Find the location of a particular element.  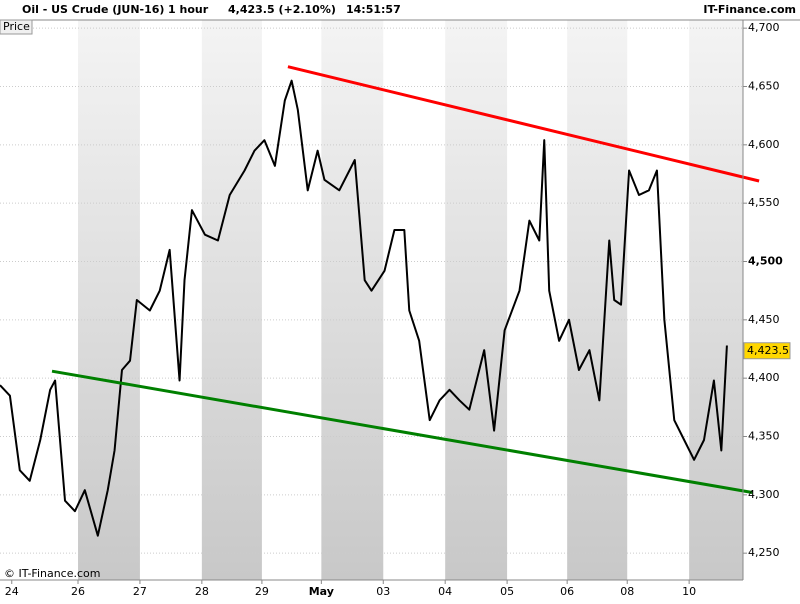

instrument: Oil - US Crude (JUN-16) is located at coordinates (93, 9).